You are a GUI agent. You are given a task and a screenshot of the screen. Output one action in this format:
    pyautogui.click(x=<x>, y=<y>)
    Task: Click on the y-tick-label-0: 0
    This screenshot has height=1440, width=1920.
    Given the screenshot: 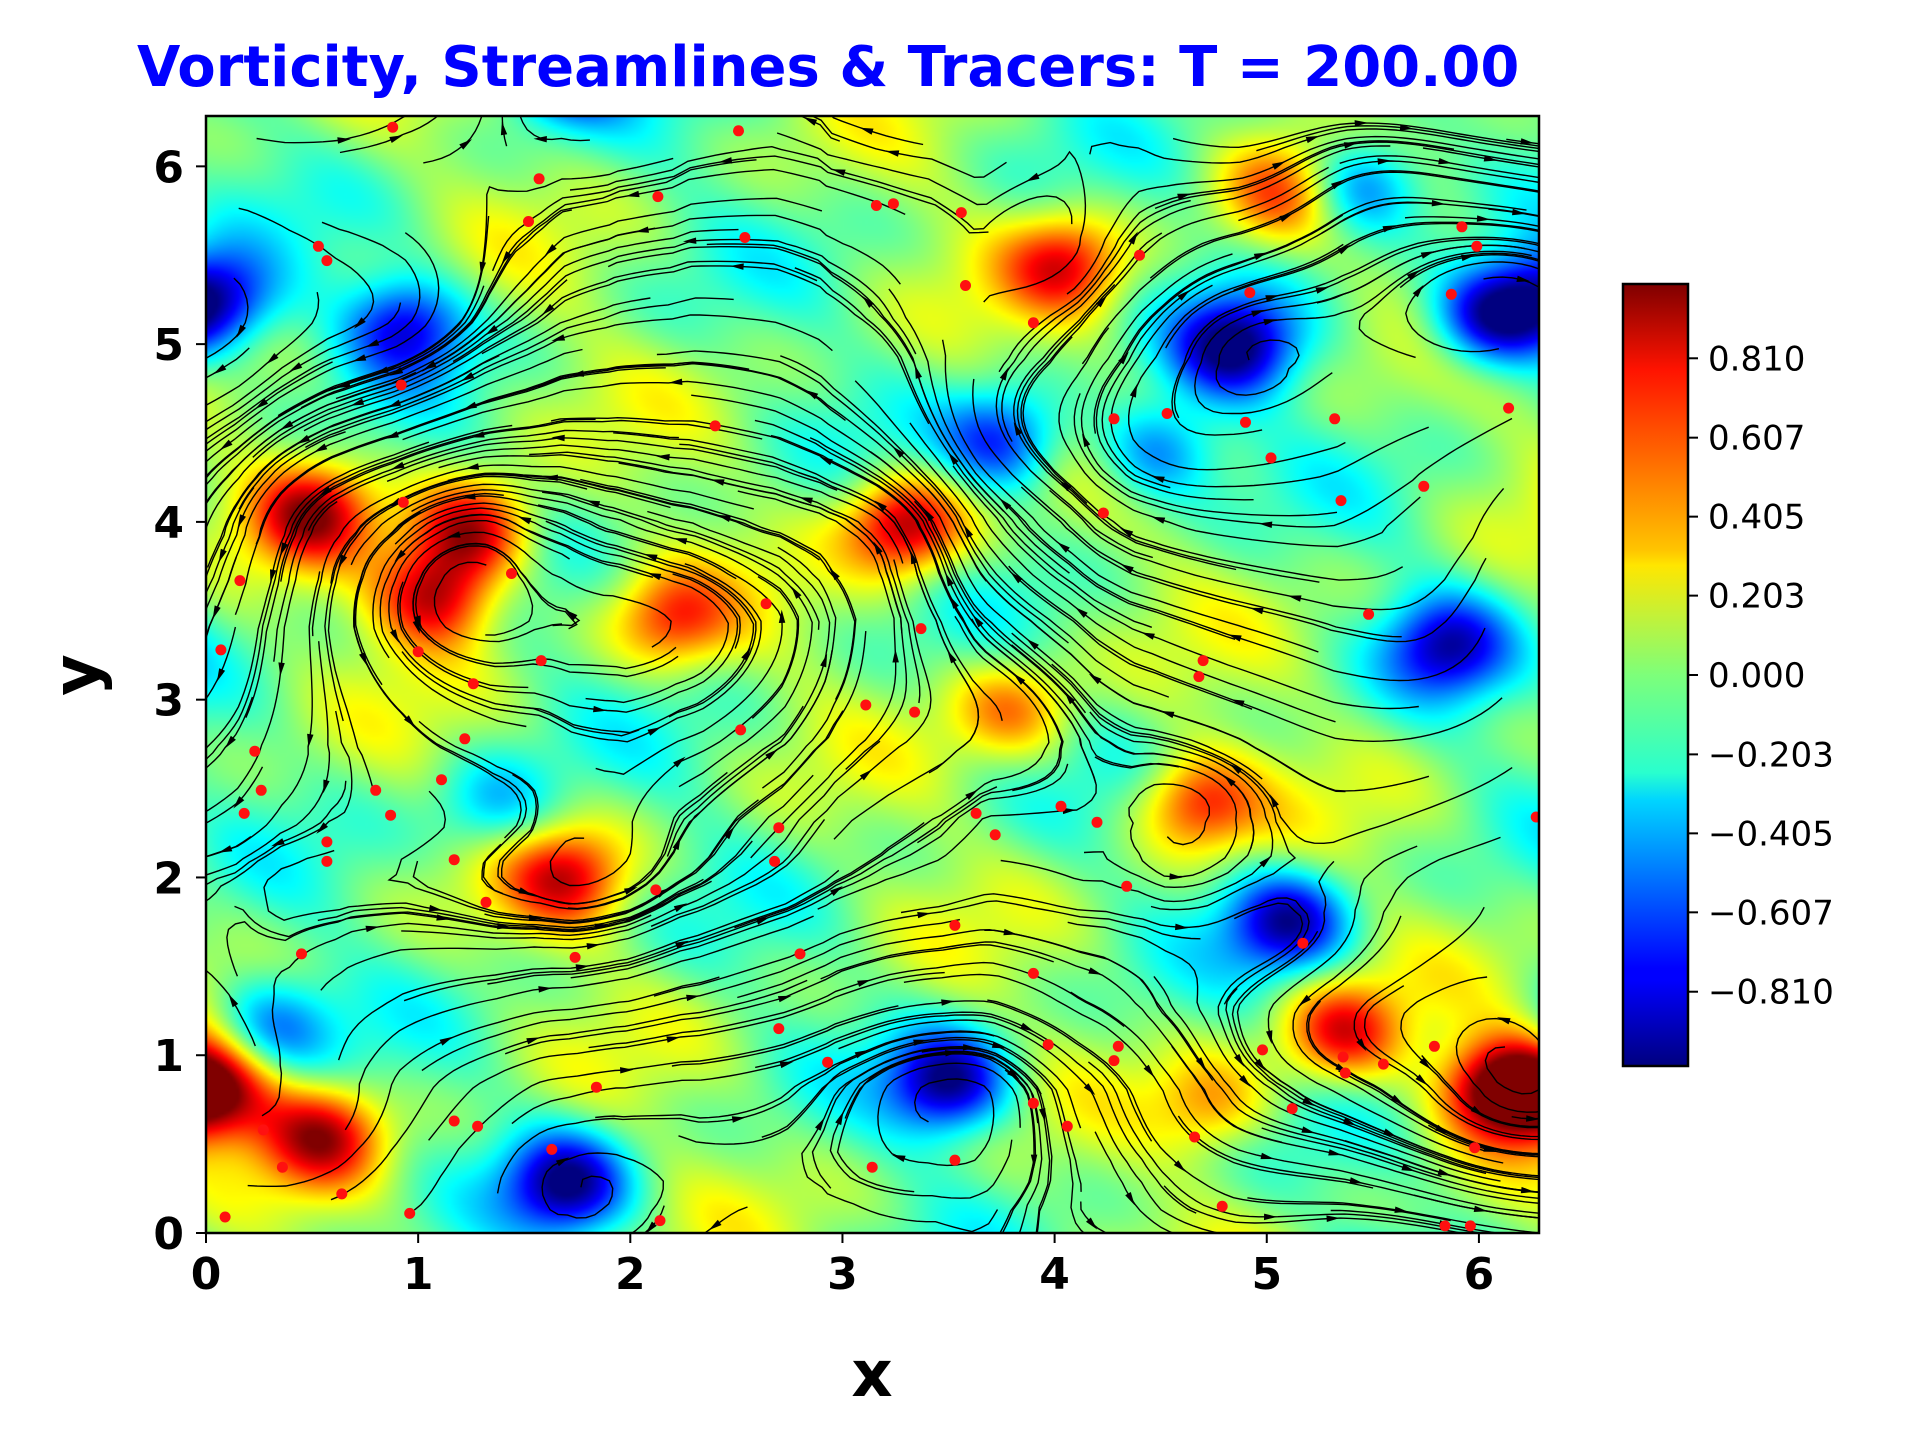 What is the action you would take?
    pyautogui.click(x=168, y=1234)
    